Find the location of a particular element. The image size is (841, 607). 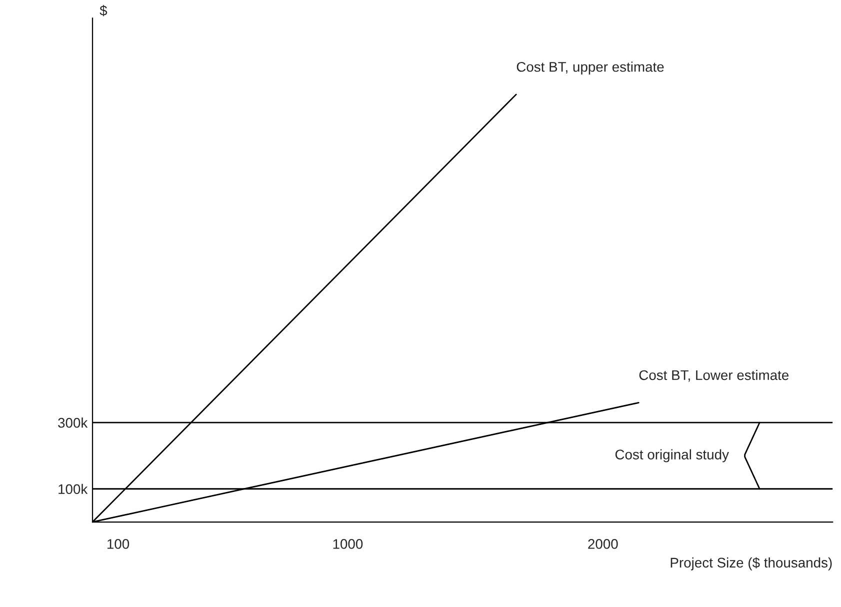

x-tick-label: 100 is located at coordinates (119, 544).